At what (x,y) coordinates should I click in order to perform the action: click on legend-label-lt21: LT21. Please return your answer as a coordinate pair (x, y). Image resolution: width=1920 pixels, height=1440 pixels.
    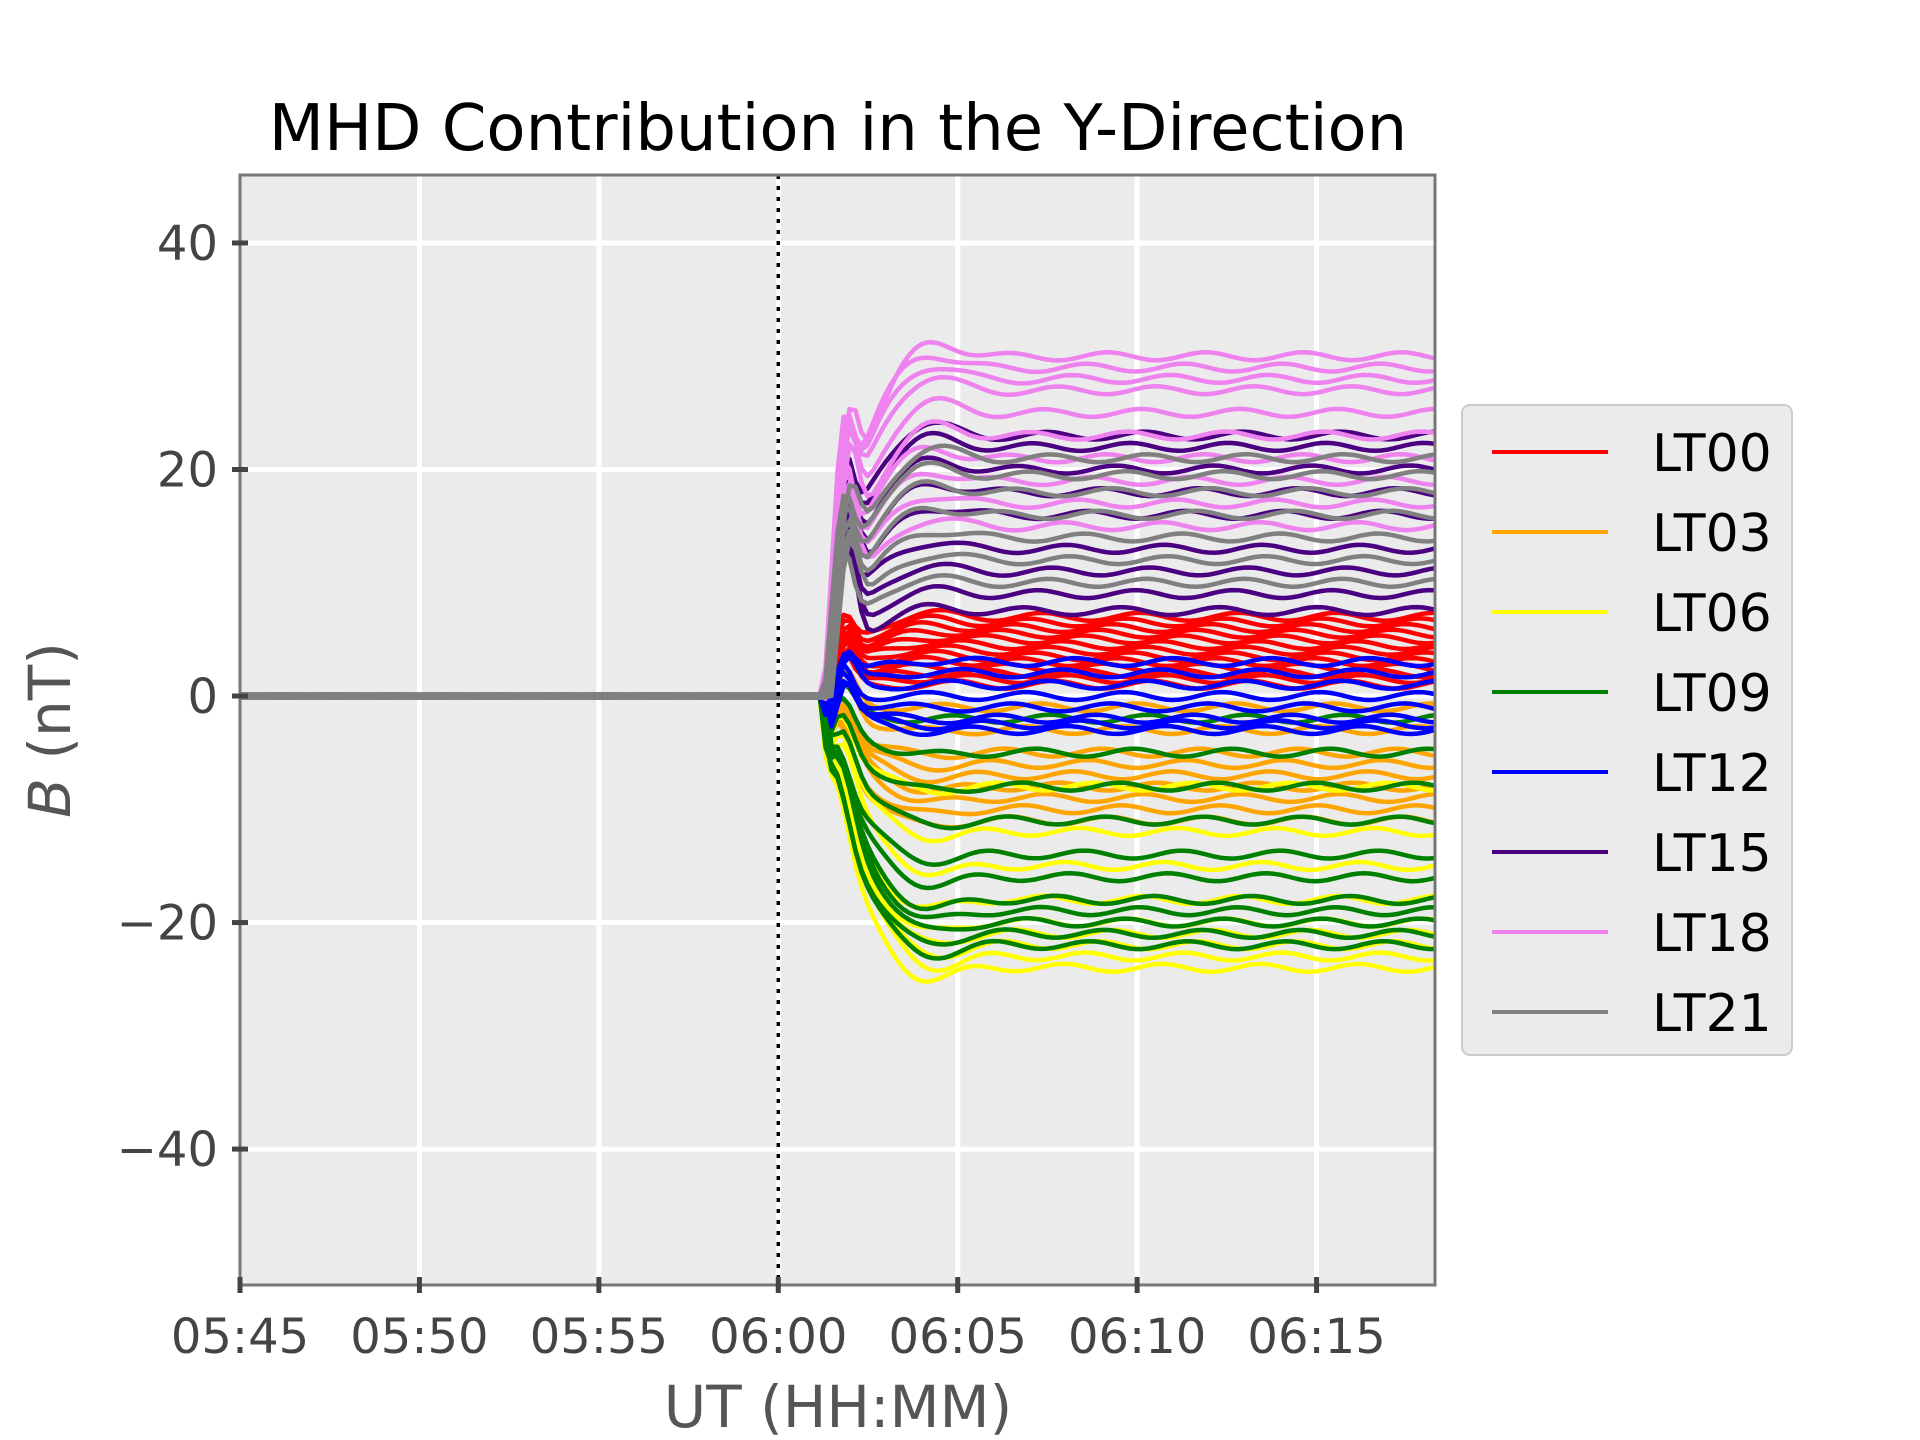
    Looking at the image, I should click on (1712, 1014).